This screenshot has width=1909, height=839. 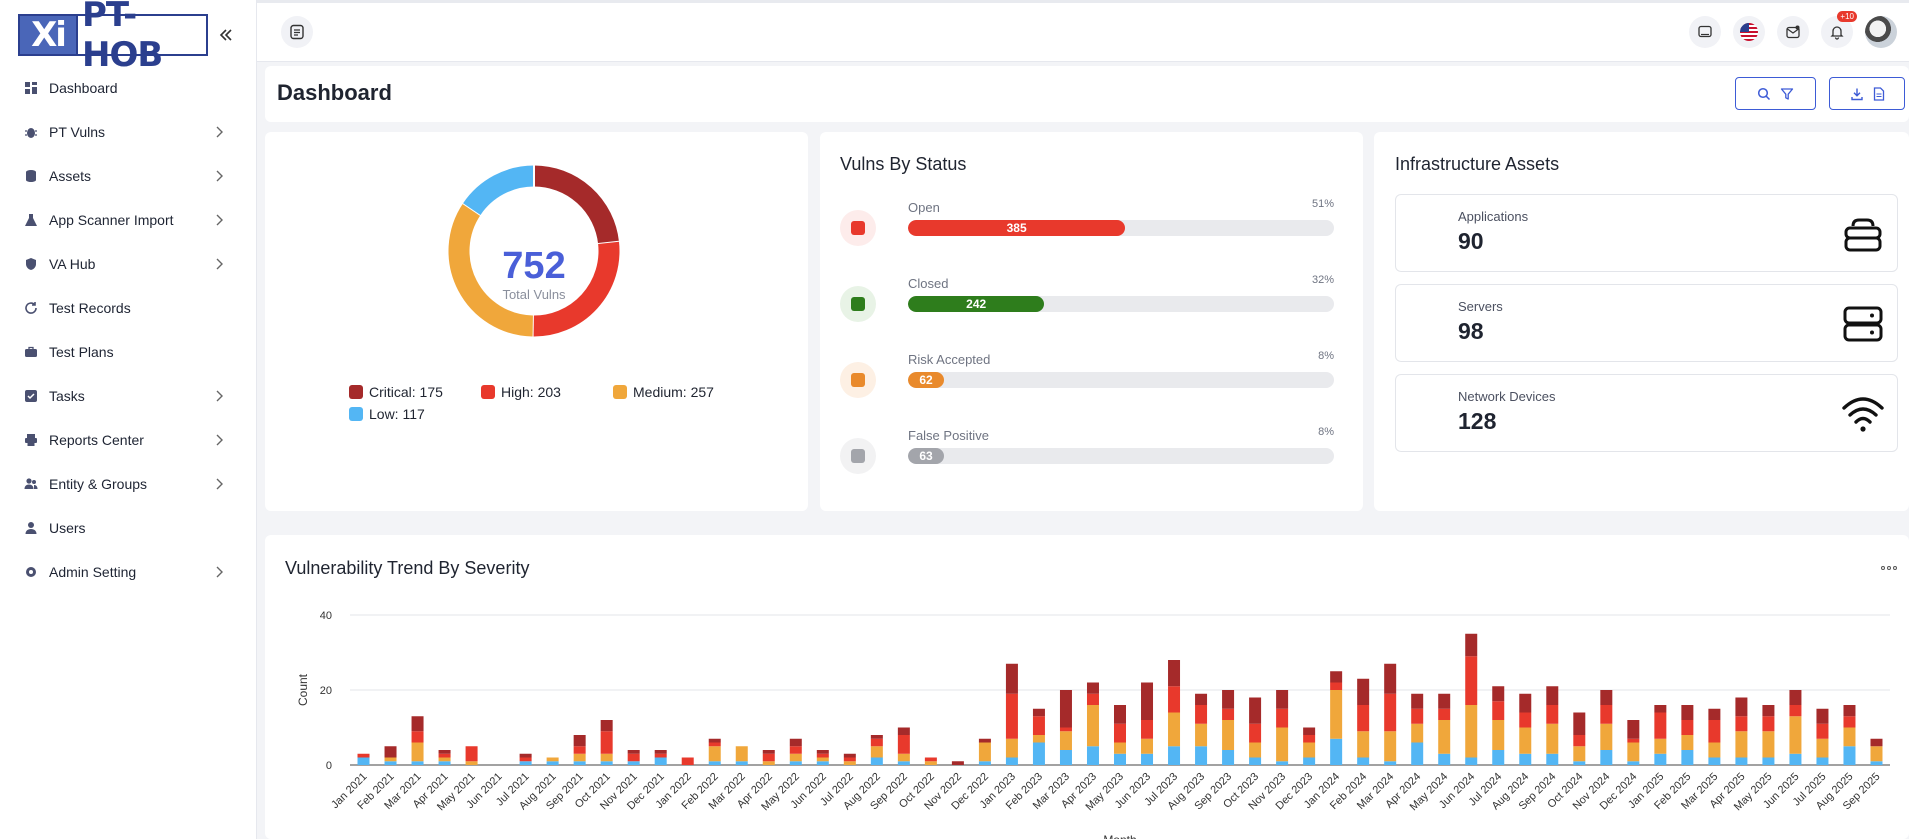 What do you see at coordinates (1749, 32) in the screenshot?
I see `language-button` at bounding box center [1749, 32].